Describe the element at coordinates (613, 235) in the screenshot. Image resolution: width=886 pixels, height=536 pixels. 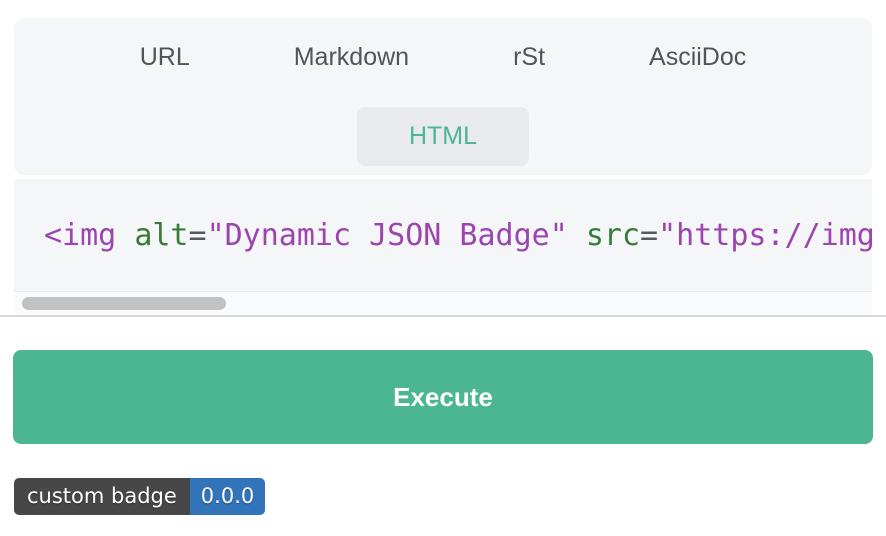
I see `code-token-attr-src: src` at that location.